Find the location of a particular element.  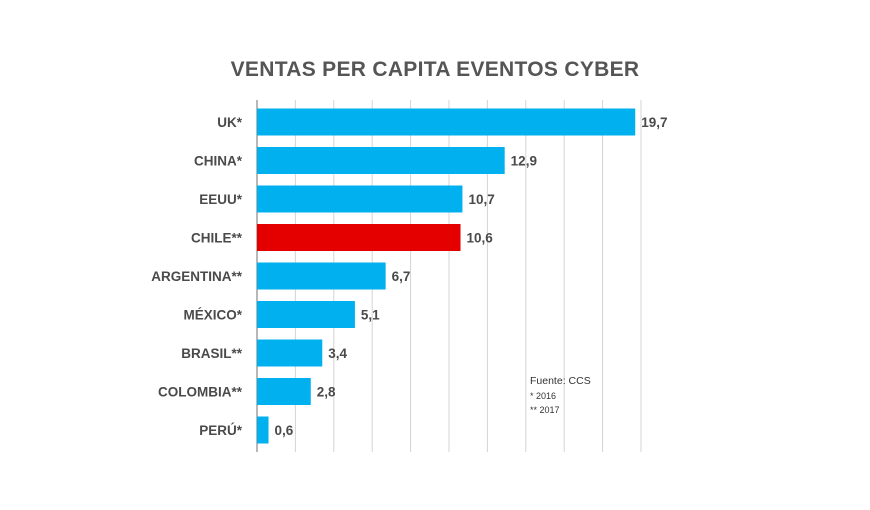

category-label: PERÚ* is located at coordinates (221, 430).